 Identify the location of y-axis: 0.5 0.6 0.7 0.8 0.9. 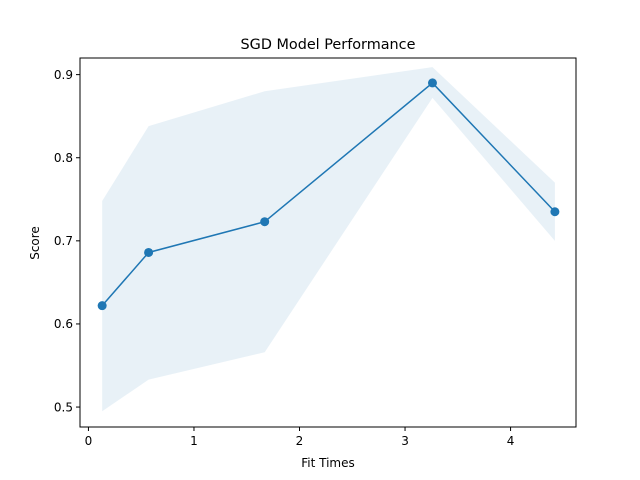
(67, 241).